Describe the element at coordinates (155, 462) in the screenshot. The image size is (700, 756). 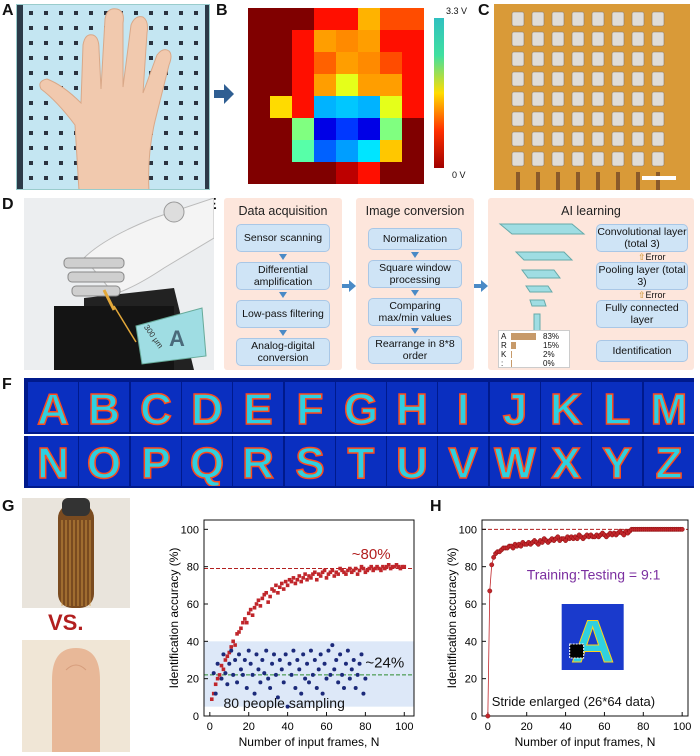
I see `letter-heatmap-p: P` at that location.